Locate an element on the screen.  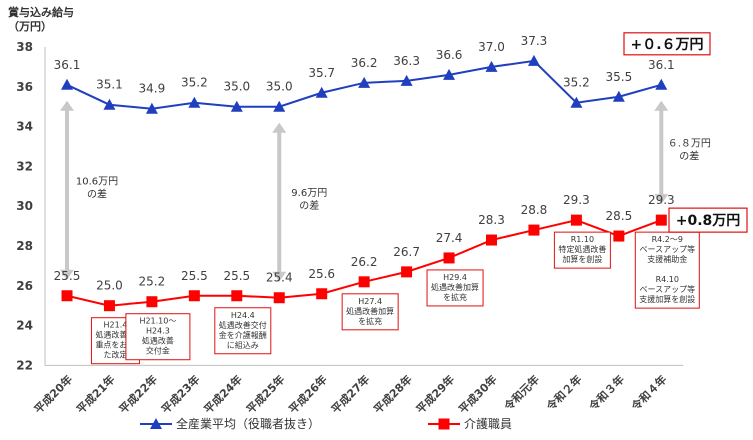
legend-label: 介護職員 is located at coordinates (488, 423).